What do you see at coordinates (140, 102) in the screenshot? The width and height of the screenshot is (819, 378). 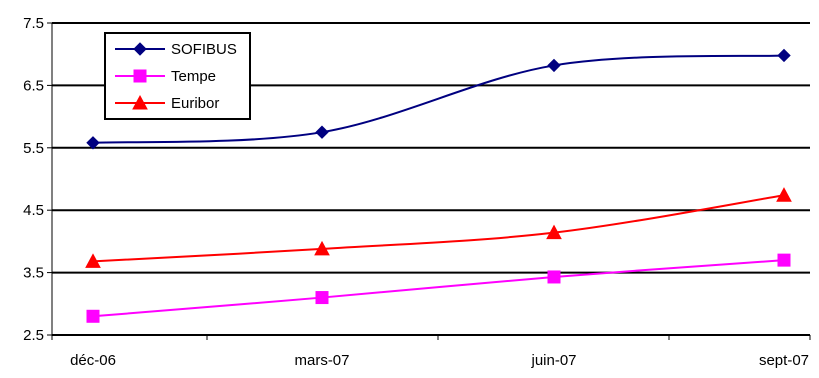 I see `legend-marker-euribor` at bounding box center [140, 102].